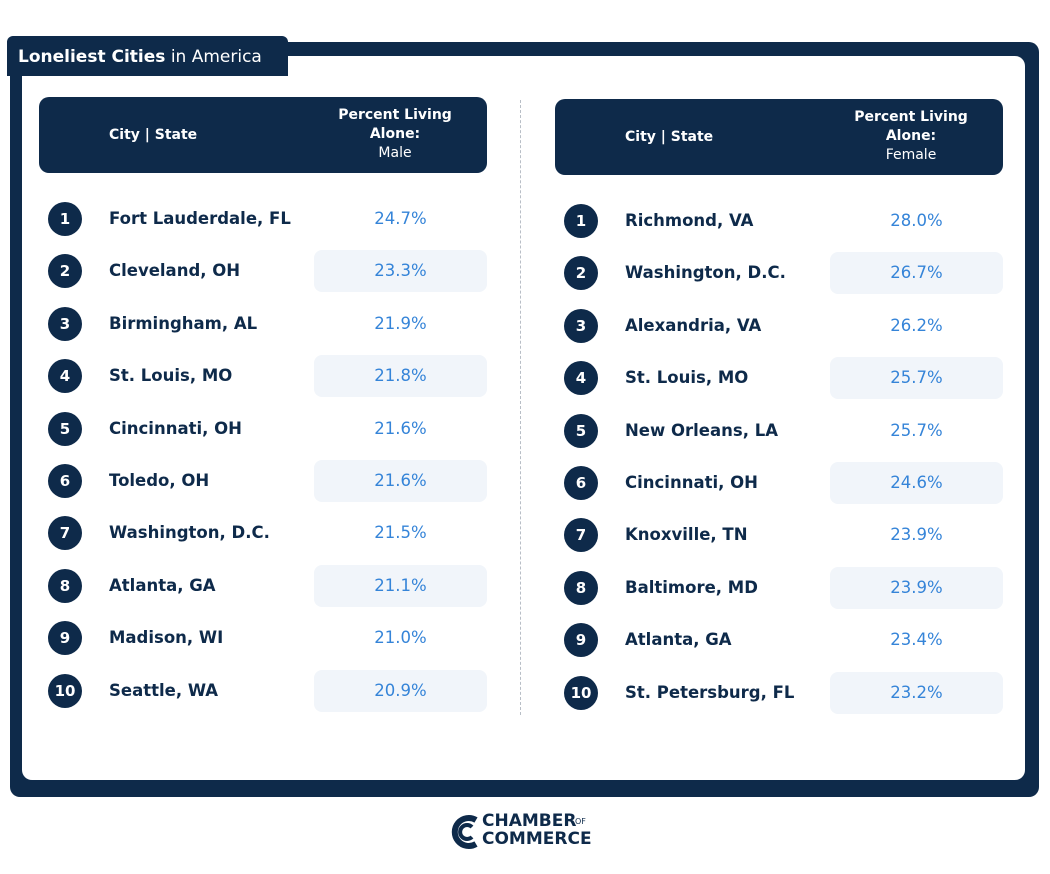  I want to click on city-name: Cleveland, OH, so click(175, 271).